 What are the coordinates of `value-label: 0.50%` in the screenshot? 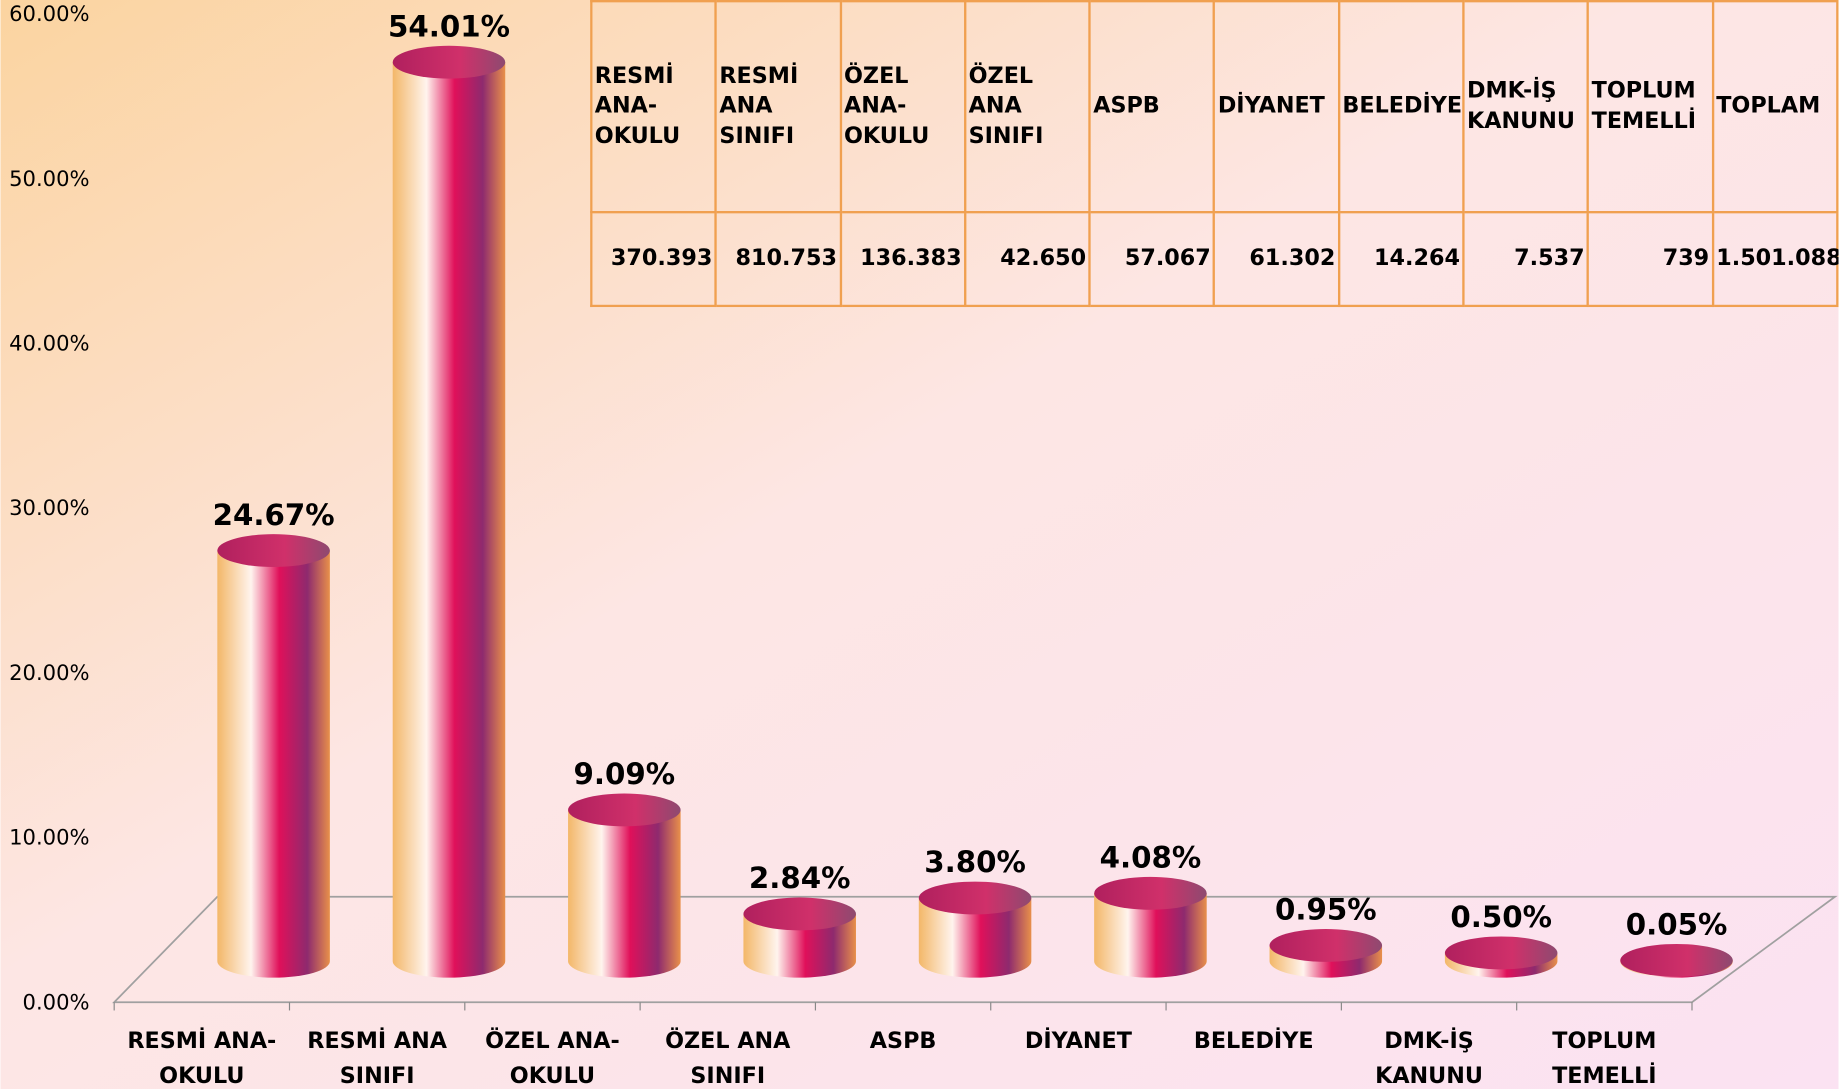 It's located at (1501, 917).